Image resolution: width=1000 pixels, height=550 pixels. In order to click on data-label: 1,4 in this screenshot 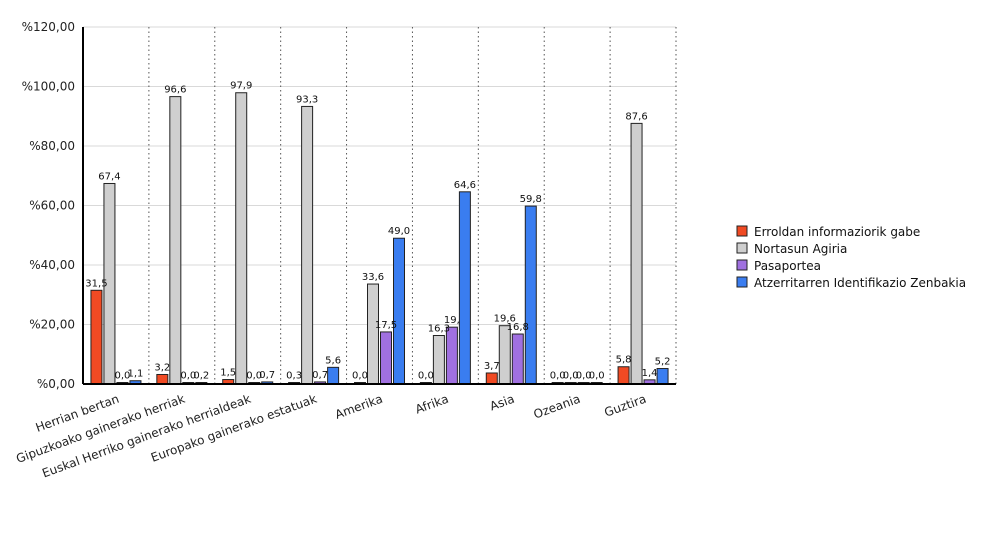, I will do `click(650, 373)`.